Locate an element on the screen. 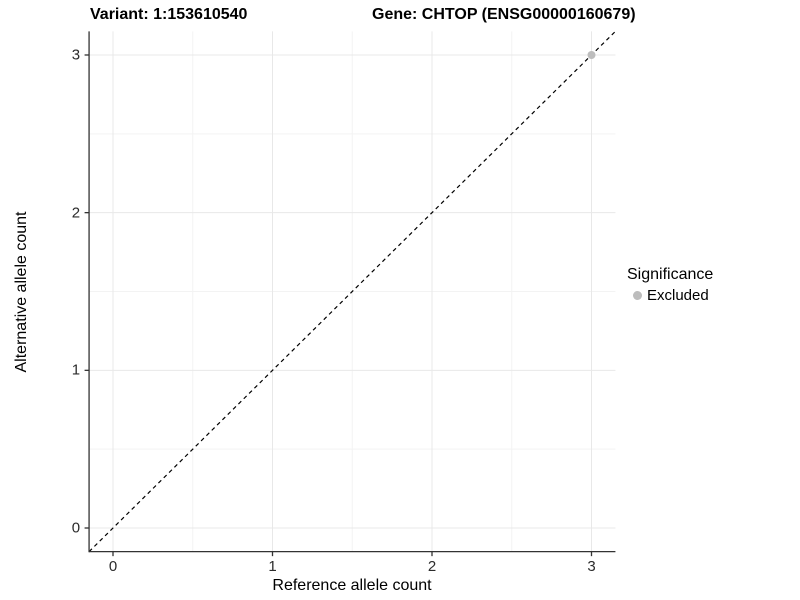 This screenshot has height=600, width=800. plot-title-variant: Variant: 1:153610540 is located at coordinates (169, 14).